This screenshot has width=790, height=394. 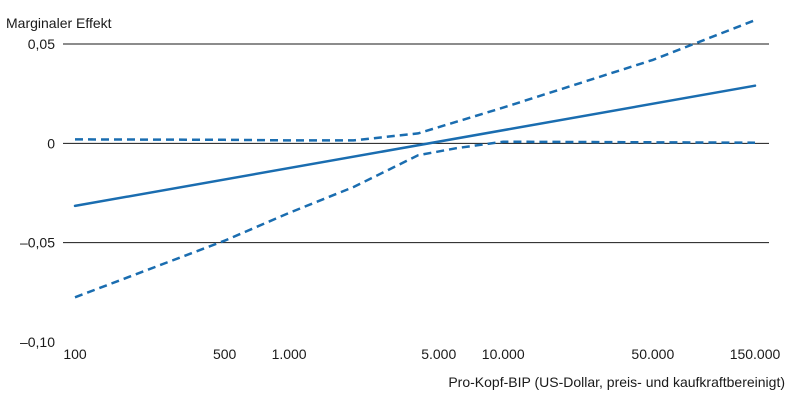 What do you see at coordinates (503, 354) in the screenshot?
I see `x-tick-label: 10.000` at bounding box center [503, 354].